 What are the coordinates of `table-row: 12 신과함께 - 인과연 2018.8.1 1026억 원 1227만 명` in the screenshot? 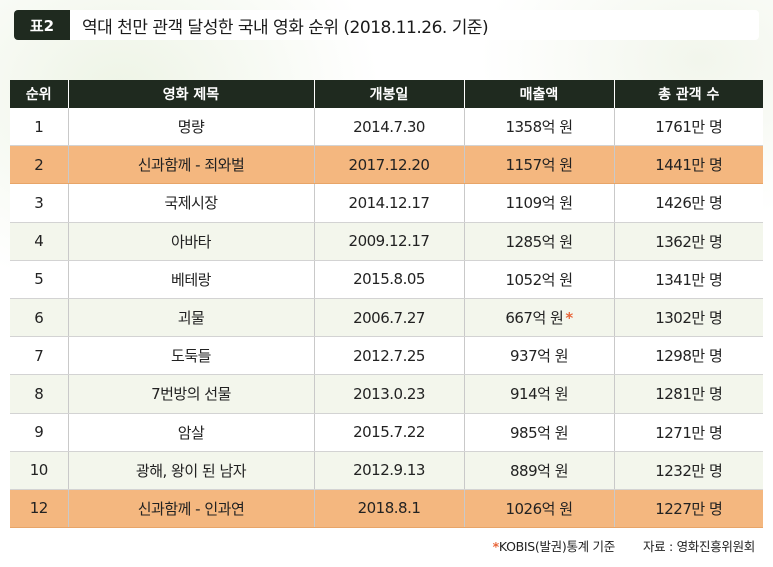 It's located at (386, 509).